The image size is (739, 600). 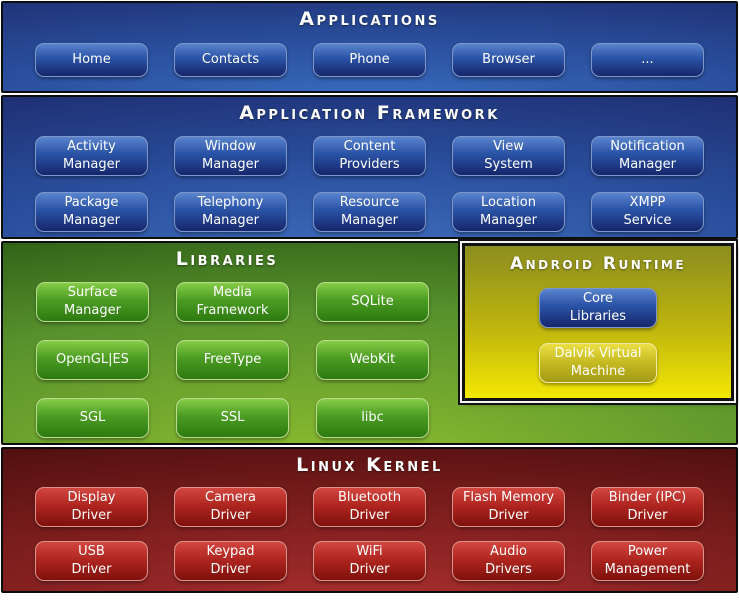 What do you see at coordinates (647, 561) in the screenshot?
I see `kernel-power-management-box: Power Management` at bounding box center [647, 561].